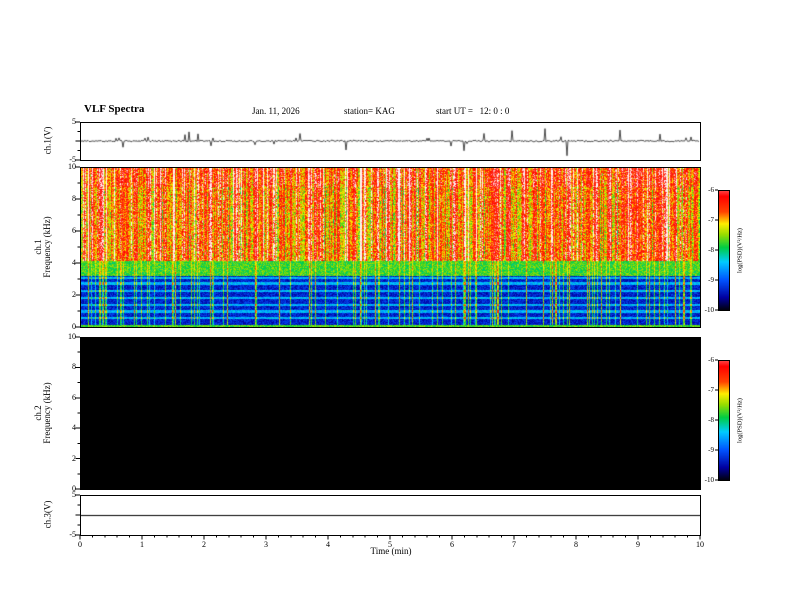  Describe the element at coordinates (204, 544) in the screenshot. I see `x-tick-label: 2` at that location.